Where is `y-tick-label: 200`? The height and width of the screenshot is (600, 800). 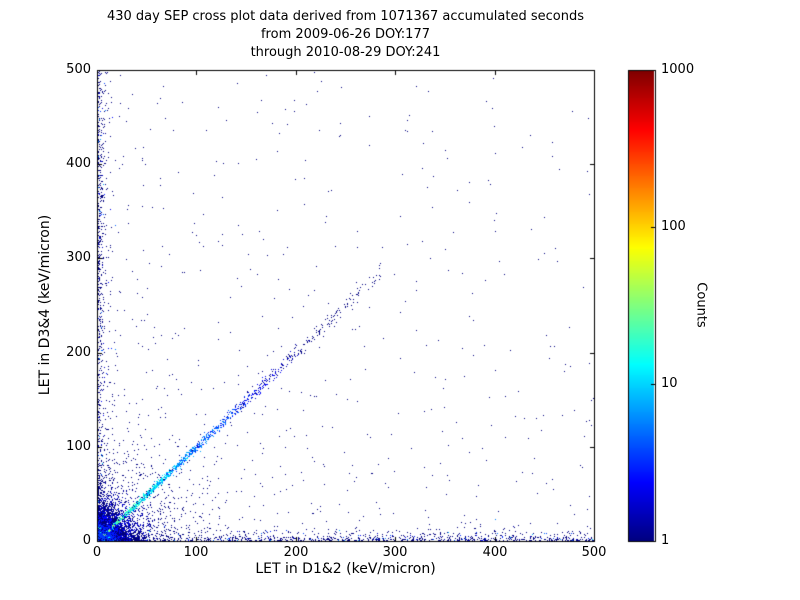 y-tick-label: 200 is located at coordinates (78, 352).